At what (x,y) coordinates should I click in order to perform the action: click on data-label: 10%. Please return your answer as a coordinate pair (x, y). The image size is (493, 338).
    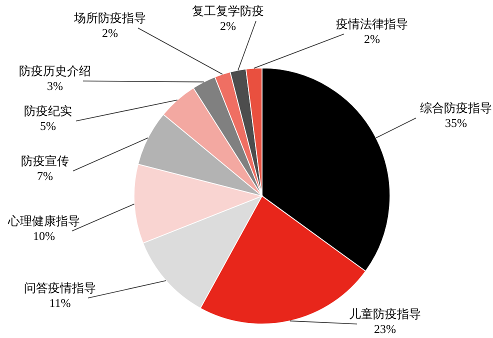
    Looking at the image, I should click on (44, 236).